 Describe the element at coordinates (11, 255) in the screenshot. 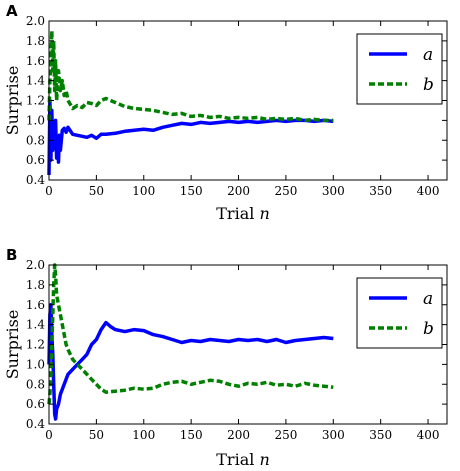

I see `panel-label: B` at that location.